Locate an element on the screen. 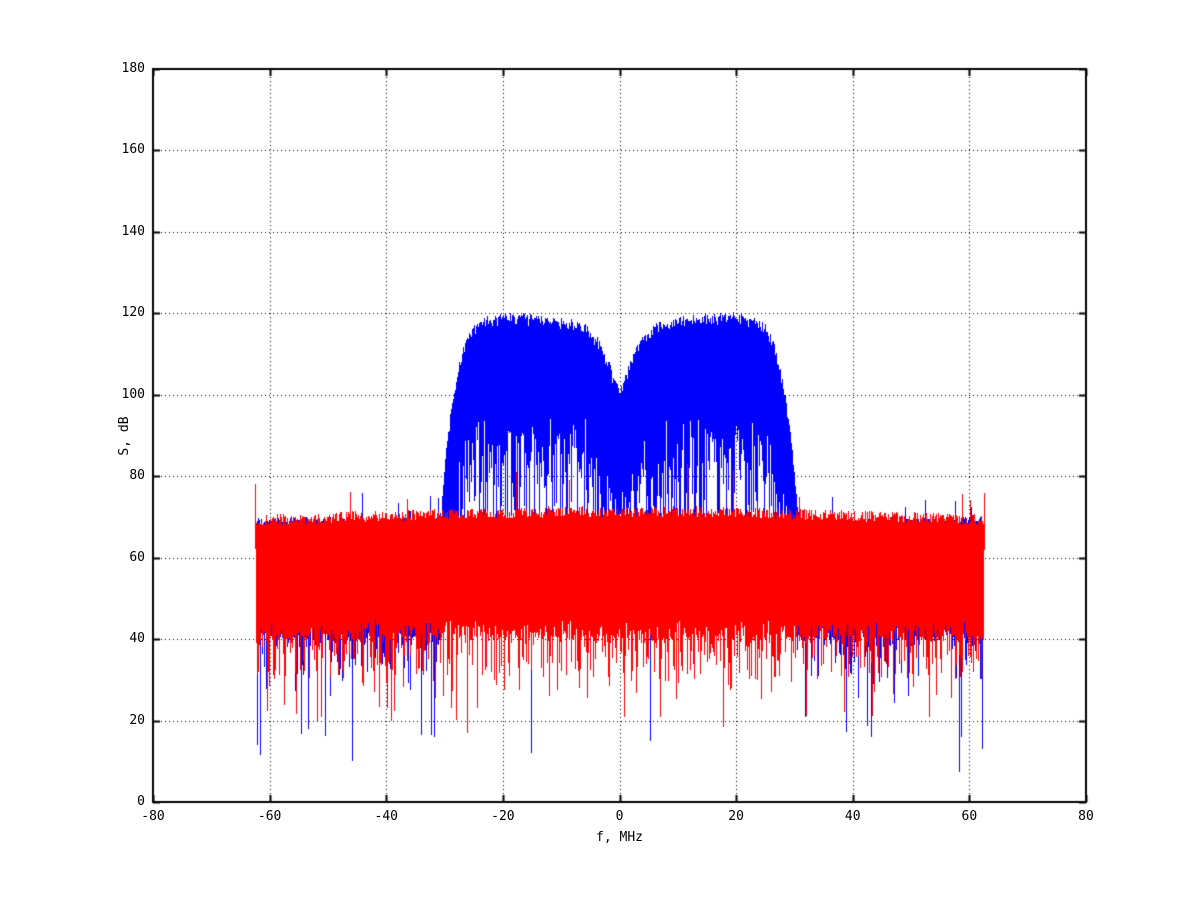  x-tick-label: 60 is located at coordinates (969, 816).